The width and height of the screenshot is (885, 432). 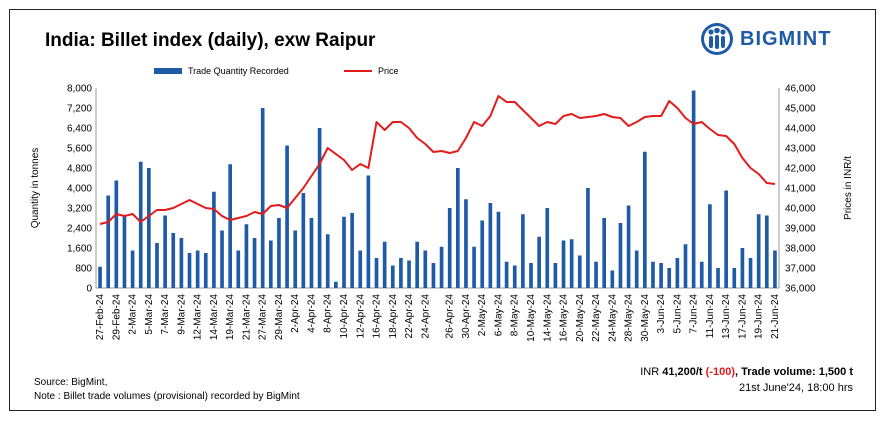 What do you see at coordinates (682, 372) in the screenshot?
I see `price-value: 41,200/t` at bounding box center [682, 372].